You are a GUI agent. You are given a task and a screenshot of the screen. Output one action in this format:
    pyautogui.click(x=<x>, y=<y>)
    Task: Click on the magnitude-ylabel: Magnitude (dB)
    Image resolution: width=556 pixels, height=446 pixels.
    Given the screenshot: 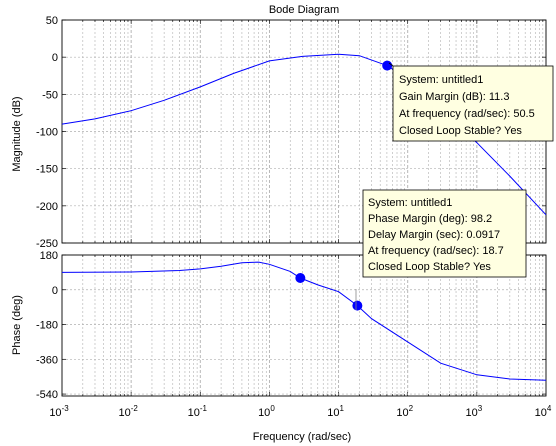 What is the action you would take?
    pyautogui.click(x=17, y=133)
    